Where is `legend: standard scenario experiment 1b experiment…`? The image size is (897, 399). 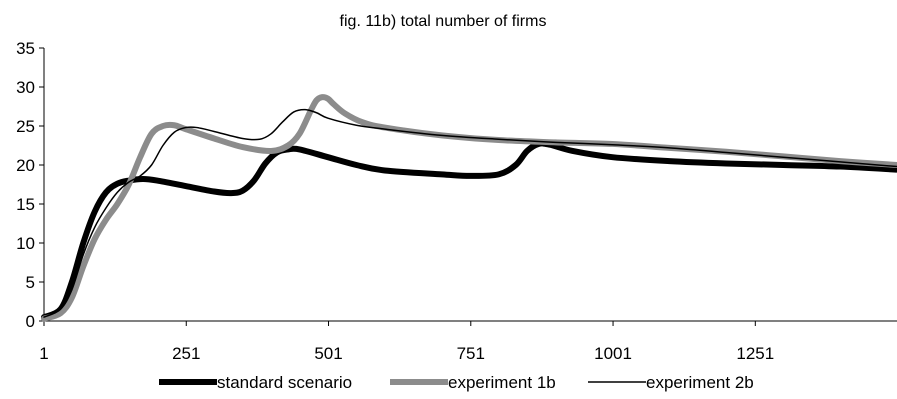
legend: standard scenario experiment 1b experiment… is located at coordinates (456, 382).